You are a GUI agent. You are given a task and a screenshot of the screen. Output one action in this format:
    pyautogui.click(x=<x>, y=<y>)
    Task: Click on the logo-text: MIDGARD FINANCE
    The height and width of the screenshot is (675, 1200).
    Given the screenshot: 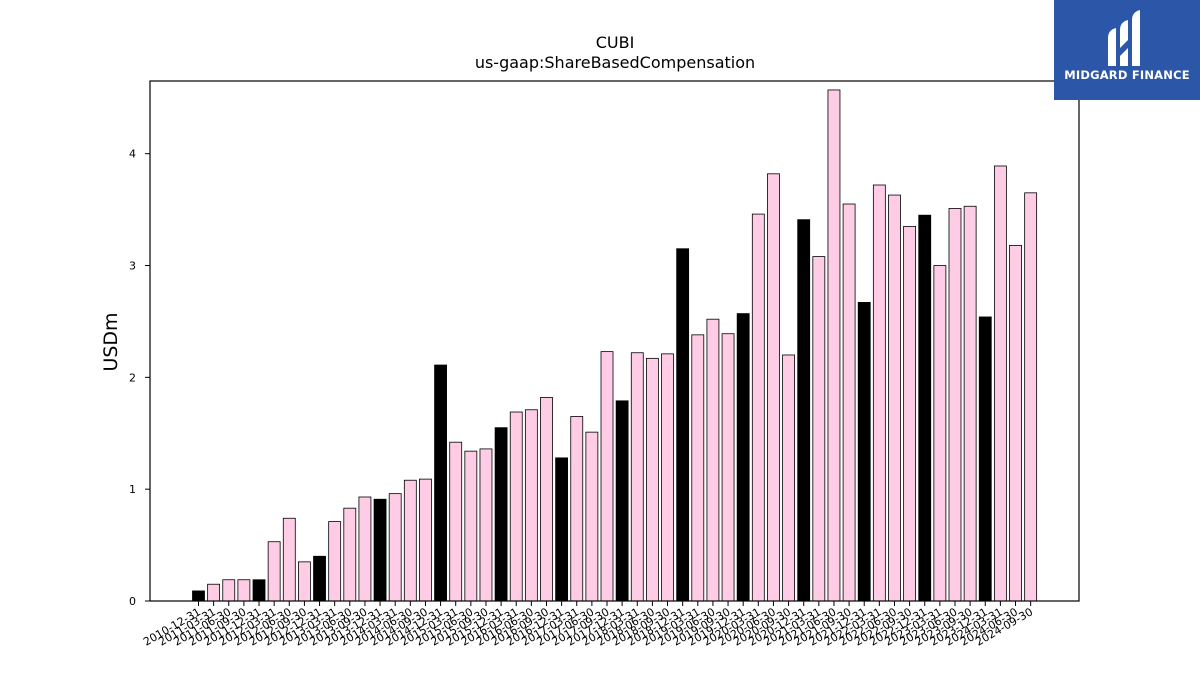 What is the action you would take?
    pyautogui.click(x=1127, y=75)
    